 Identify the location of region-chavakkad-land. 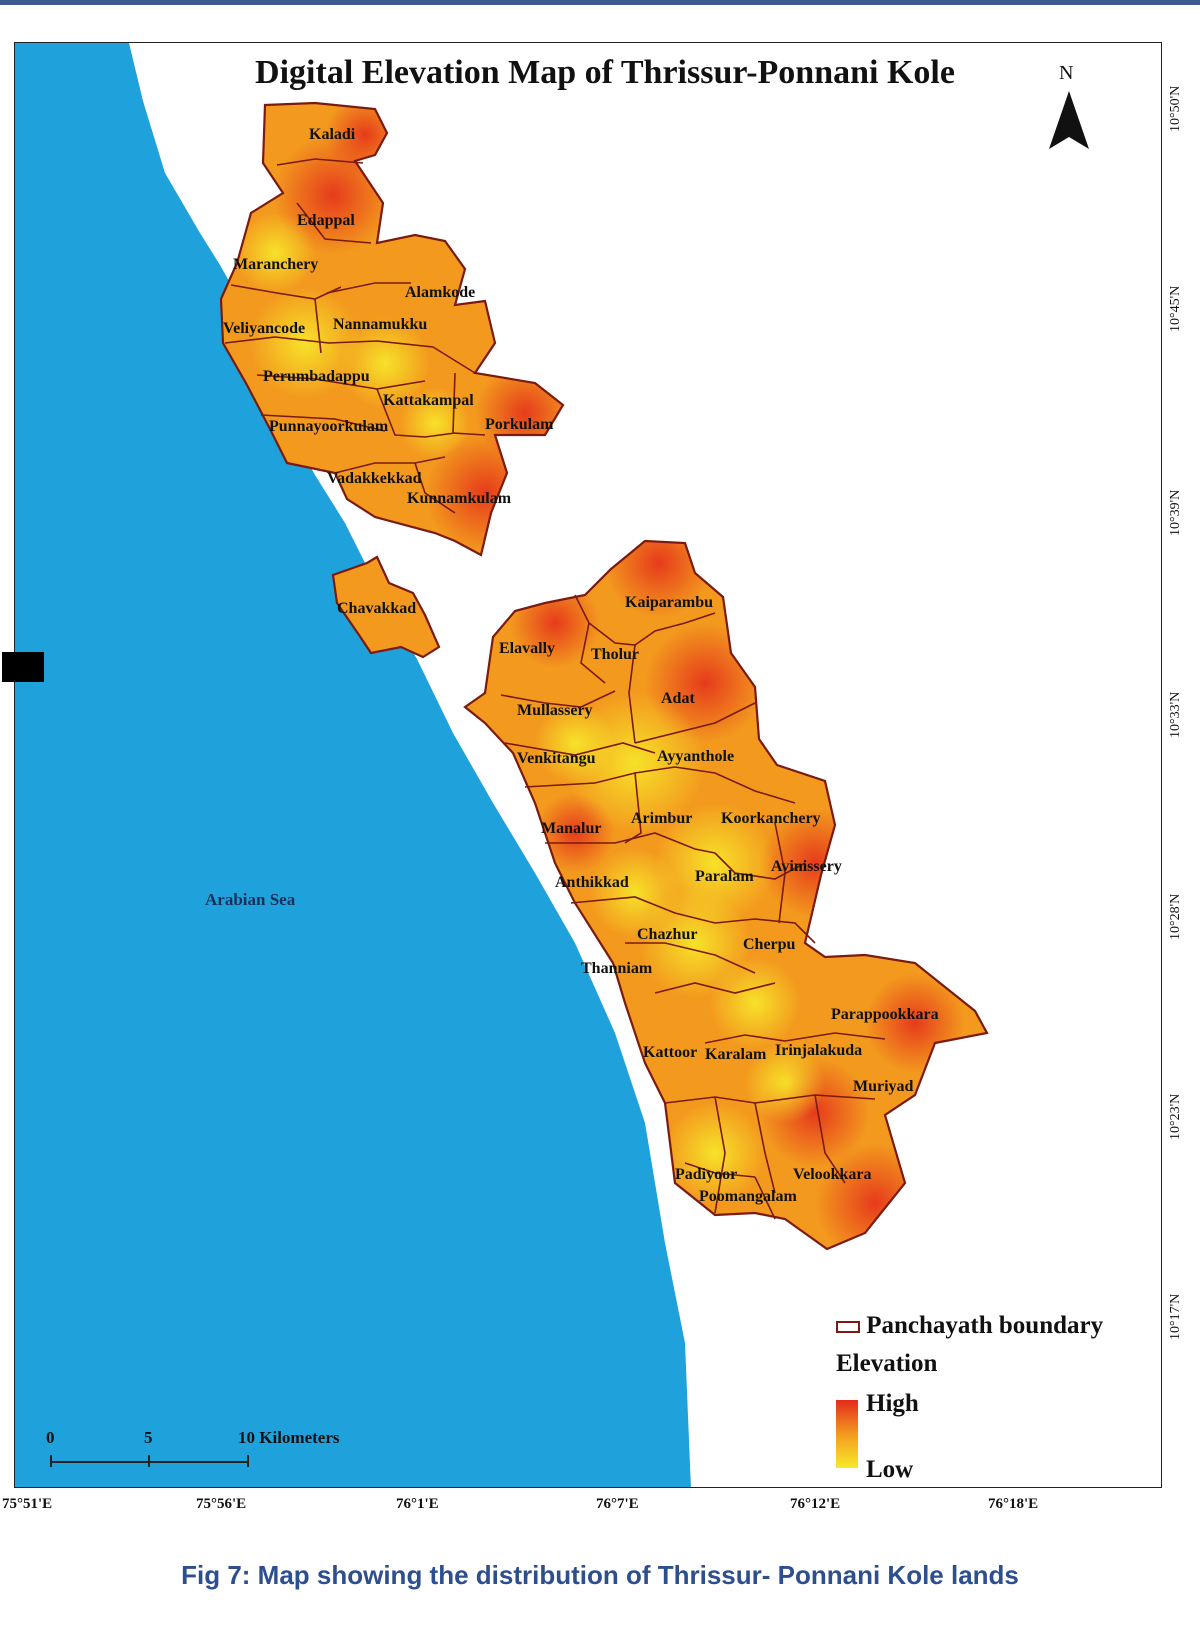
(386, 607).